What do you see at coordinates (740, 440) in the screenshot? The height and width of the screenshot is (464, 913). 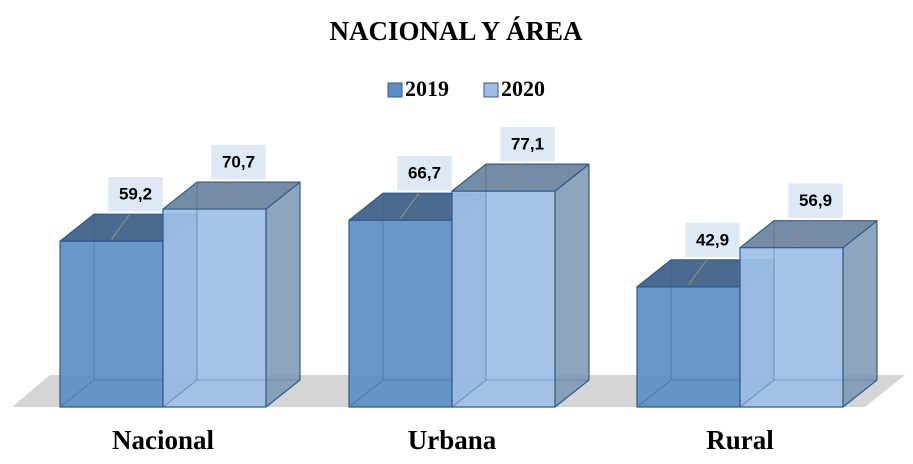 I see `x-tick-label: Rural` at bounding box center [740, 440].